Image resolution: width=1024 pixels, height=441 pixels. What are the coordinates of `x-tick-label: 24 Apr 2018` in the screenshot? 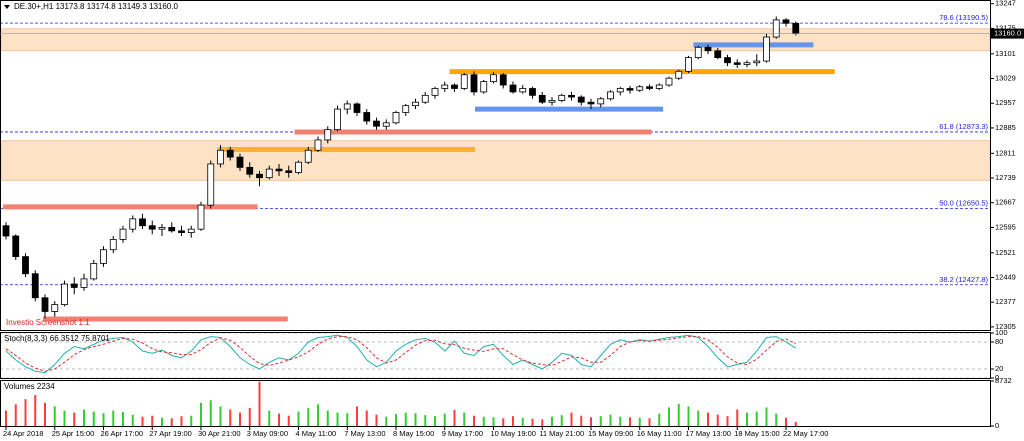 It's located at (23, 433).